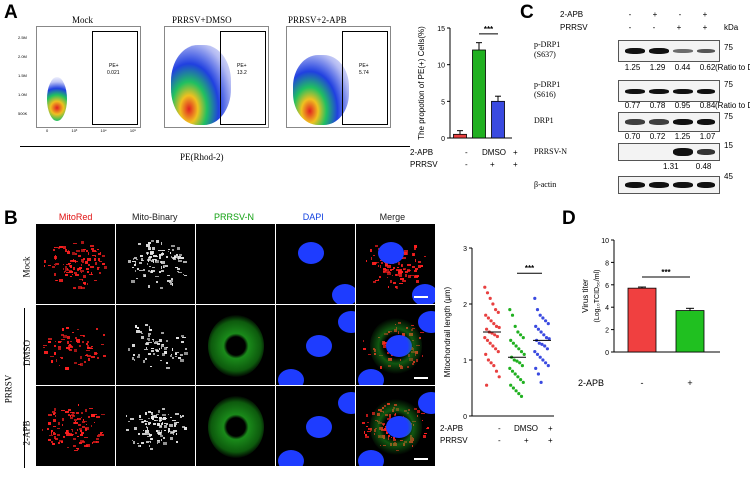 The image size is (750, 477). Describe the element at coordinates (8, 389) in the screenshot. I see `group-label-prrsv: PRRSV` at that location.